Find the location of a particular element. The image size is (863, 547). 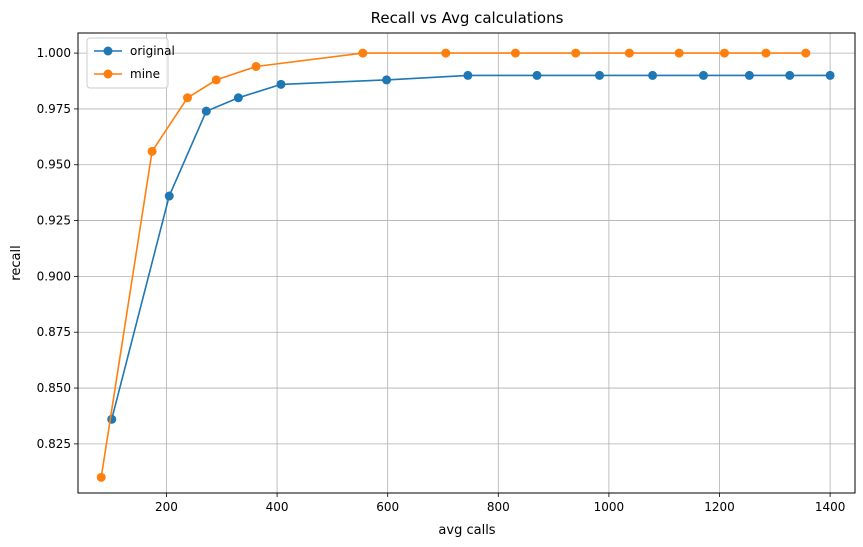

x-tick-label: 800 is located at coordinates (498, 507).